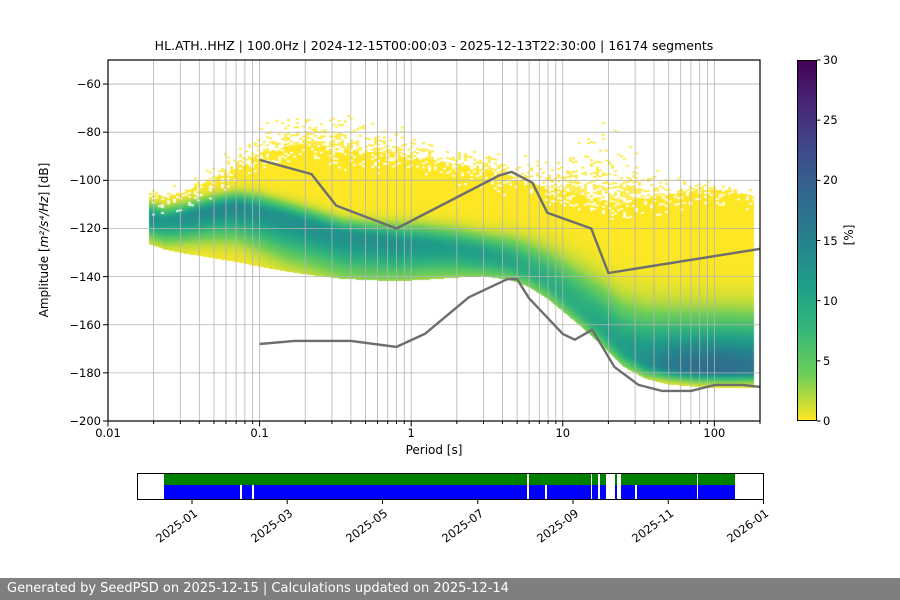  I want to click on y-tick--120: −120, so click(85, 228).